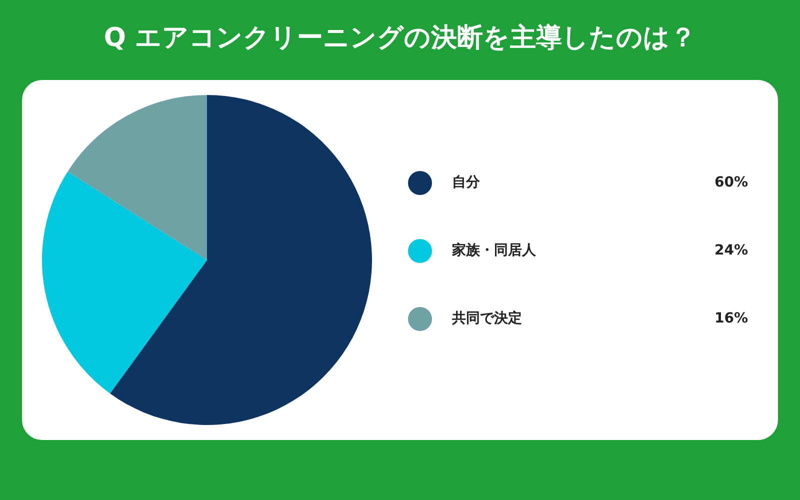 The image size is (800, 500). What do you see at coordinates (731, 182) in the screenshot?
I see `data-label: 60%` at bounding box center [731, 182].